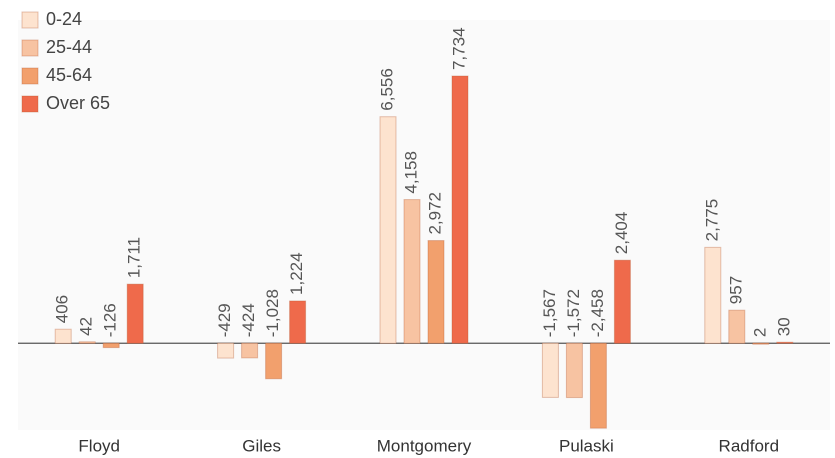 This screenshot has width=835, height=458. What do you see at coordinates (621, 233) in the screenshot?
I see `value-label: 2,404` at bounding box center [621, 233].